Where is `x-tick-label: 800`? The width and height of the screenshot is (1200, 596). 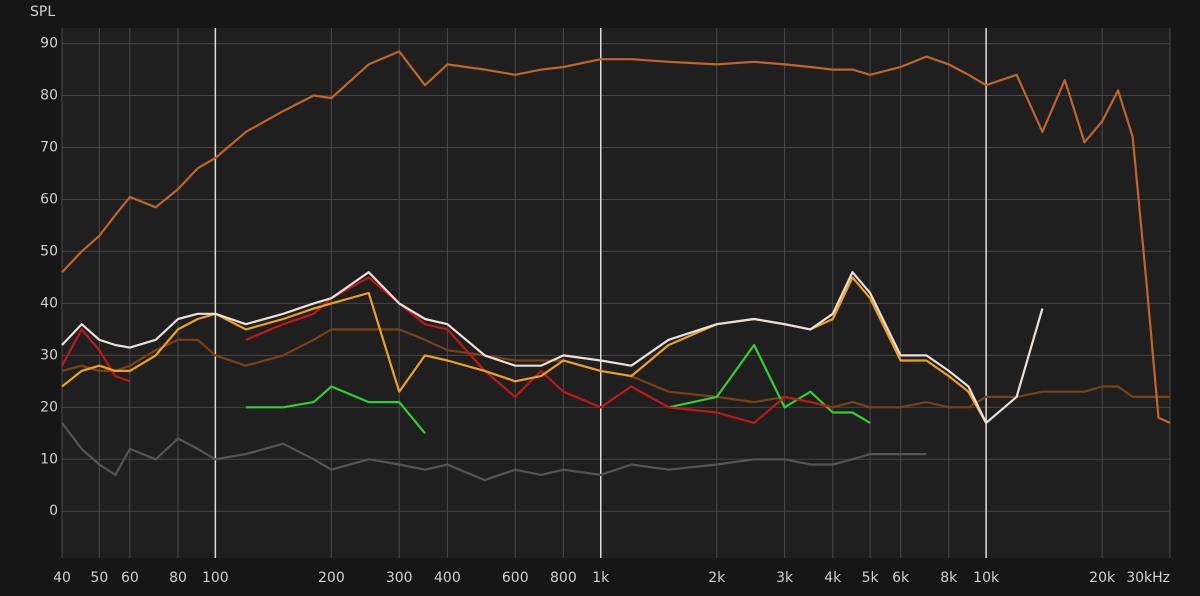 x-tick-label: 800 is located at coordinates (563, 578).